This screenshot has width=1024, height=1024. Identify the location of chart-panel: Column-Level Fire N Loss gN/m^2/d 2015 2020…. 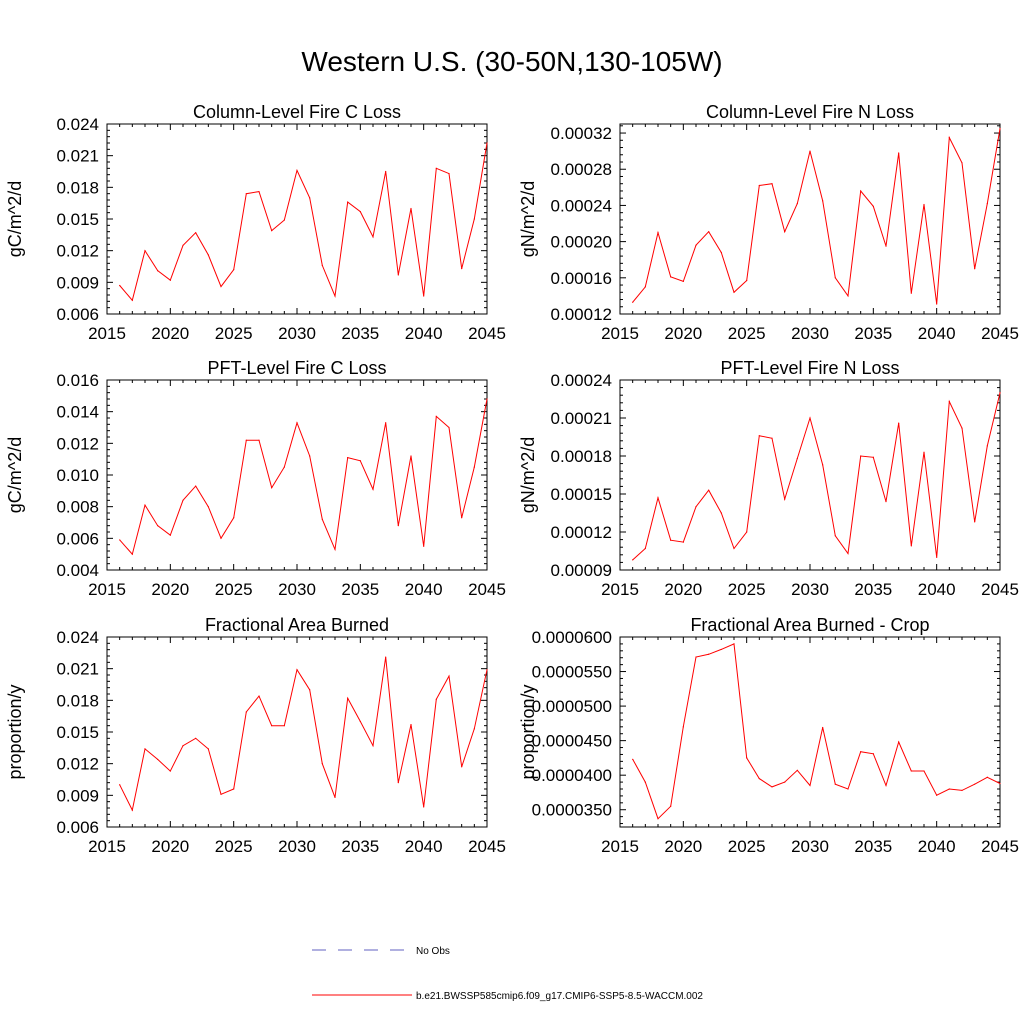
(768, 222).